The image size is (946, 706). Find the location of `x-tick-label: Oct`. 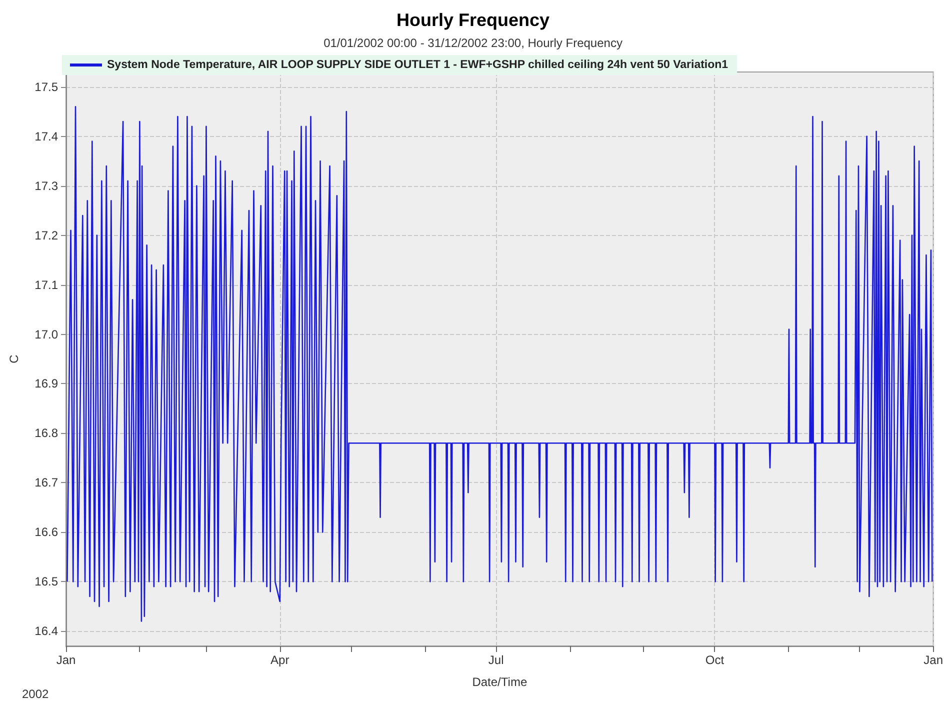

x-tick-label: Oct is located at coordinates (715, 660).